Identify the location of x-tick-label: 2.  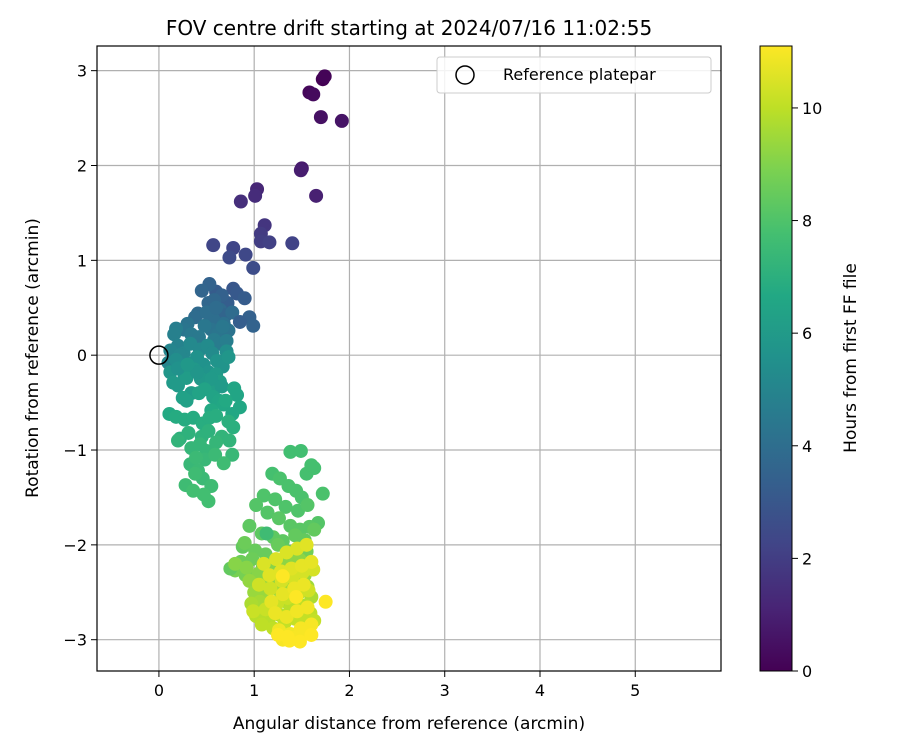
(349, 690).